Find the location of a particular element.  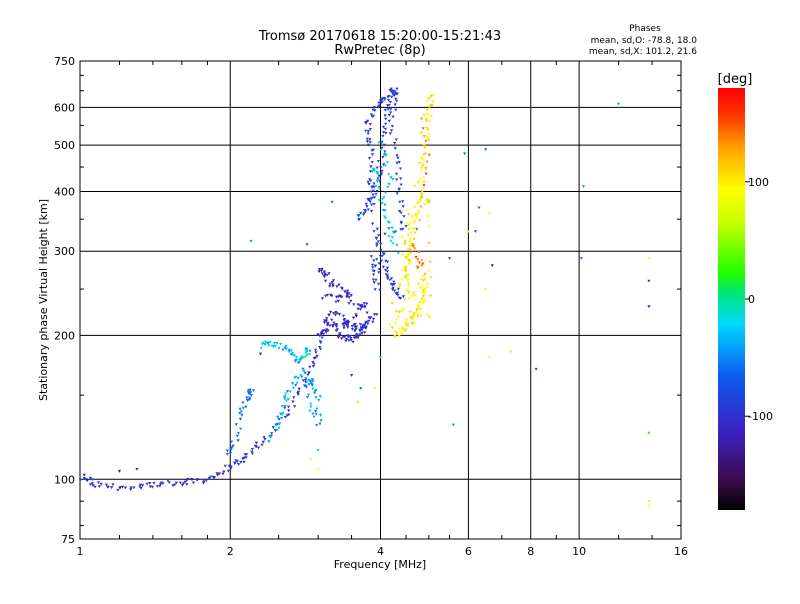

y-tick-label: 100 is located at coordinates (64, 479).